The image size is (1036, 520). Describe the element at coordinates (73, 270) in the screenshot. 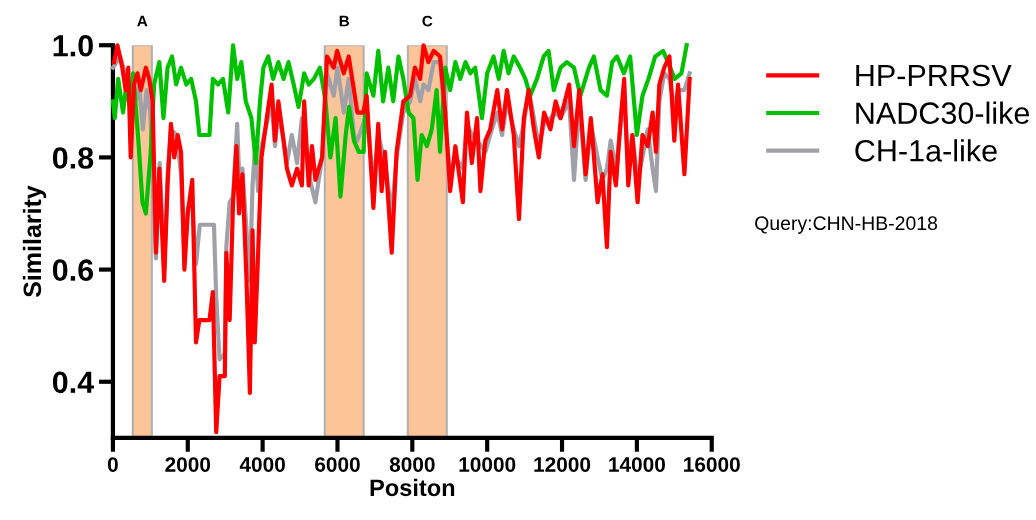

I see `y-tick-label: 0.6` at that location.